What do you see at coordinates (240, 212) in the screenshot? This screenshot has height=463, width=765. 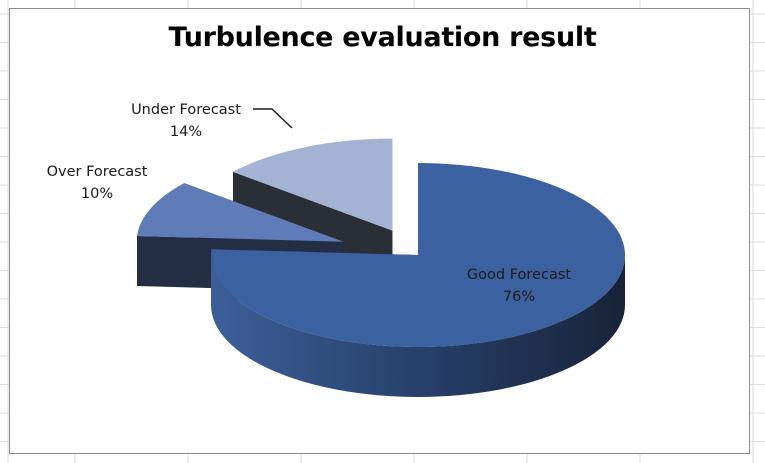 I see `slice-over-forecast-top` at bounding box center [240, 212].